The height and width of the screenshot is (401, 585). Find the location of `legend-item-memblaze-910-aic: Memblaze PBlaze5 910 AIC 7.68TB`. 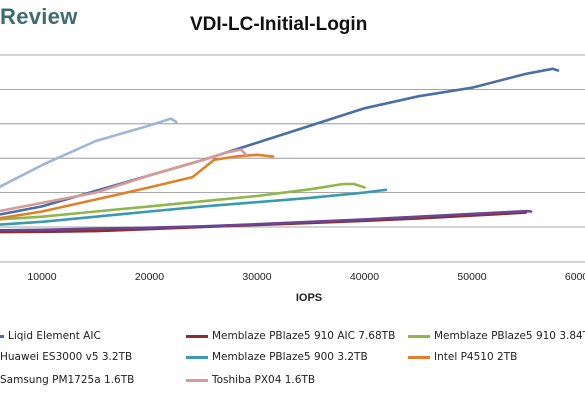

legend-item-memblaze-910-aic: Memblaze PBlaze5 910 AIC 7.68TB is located at coordinates (290, 336).